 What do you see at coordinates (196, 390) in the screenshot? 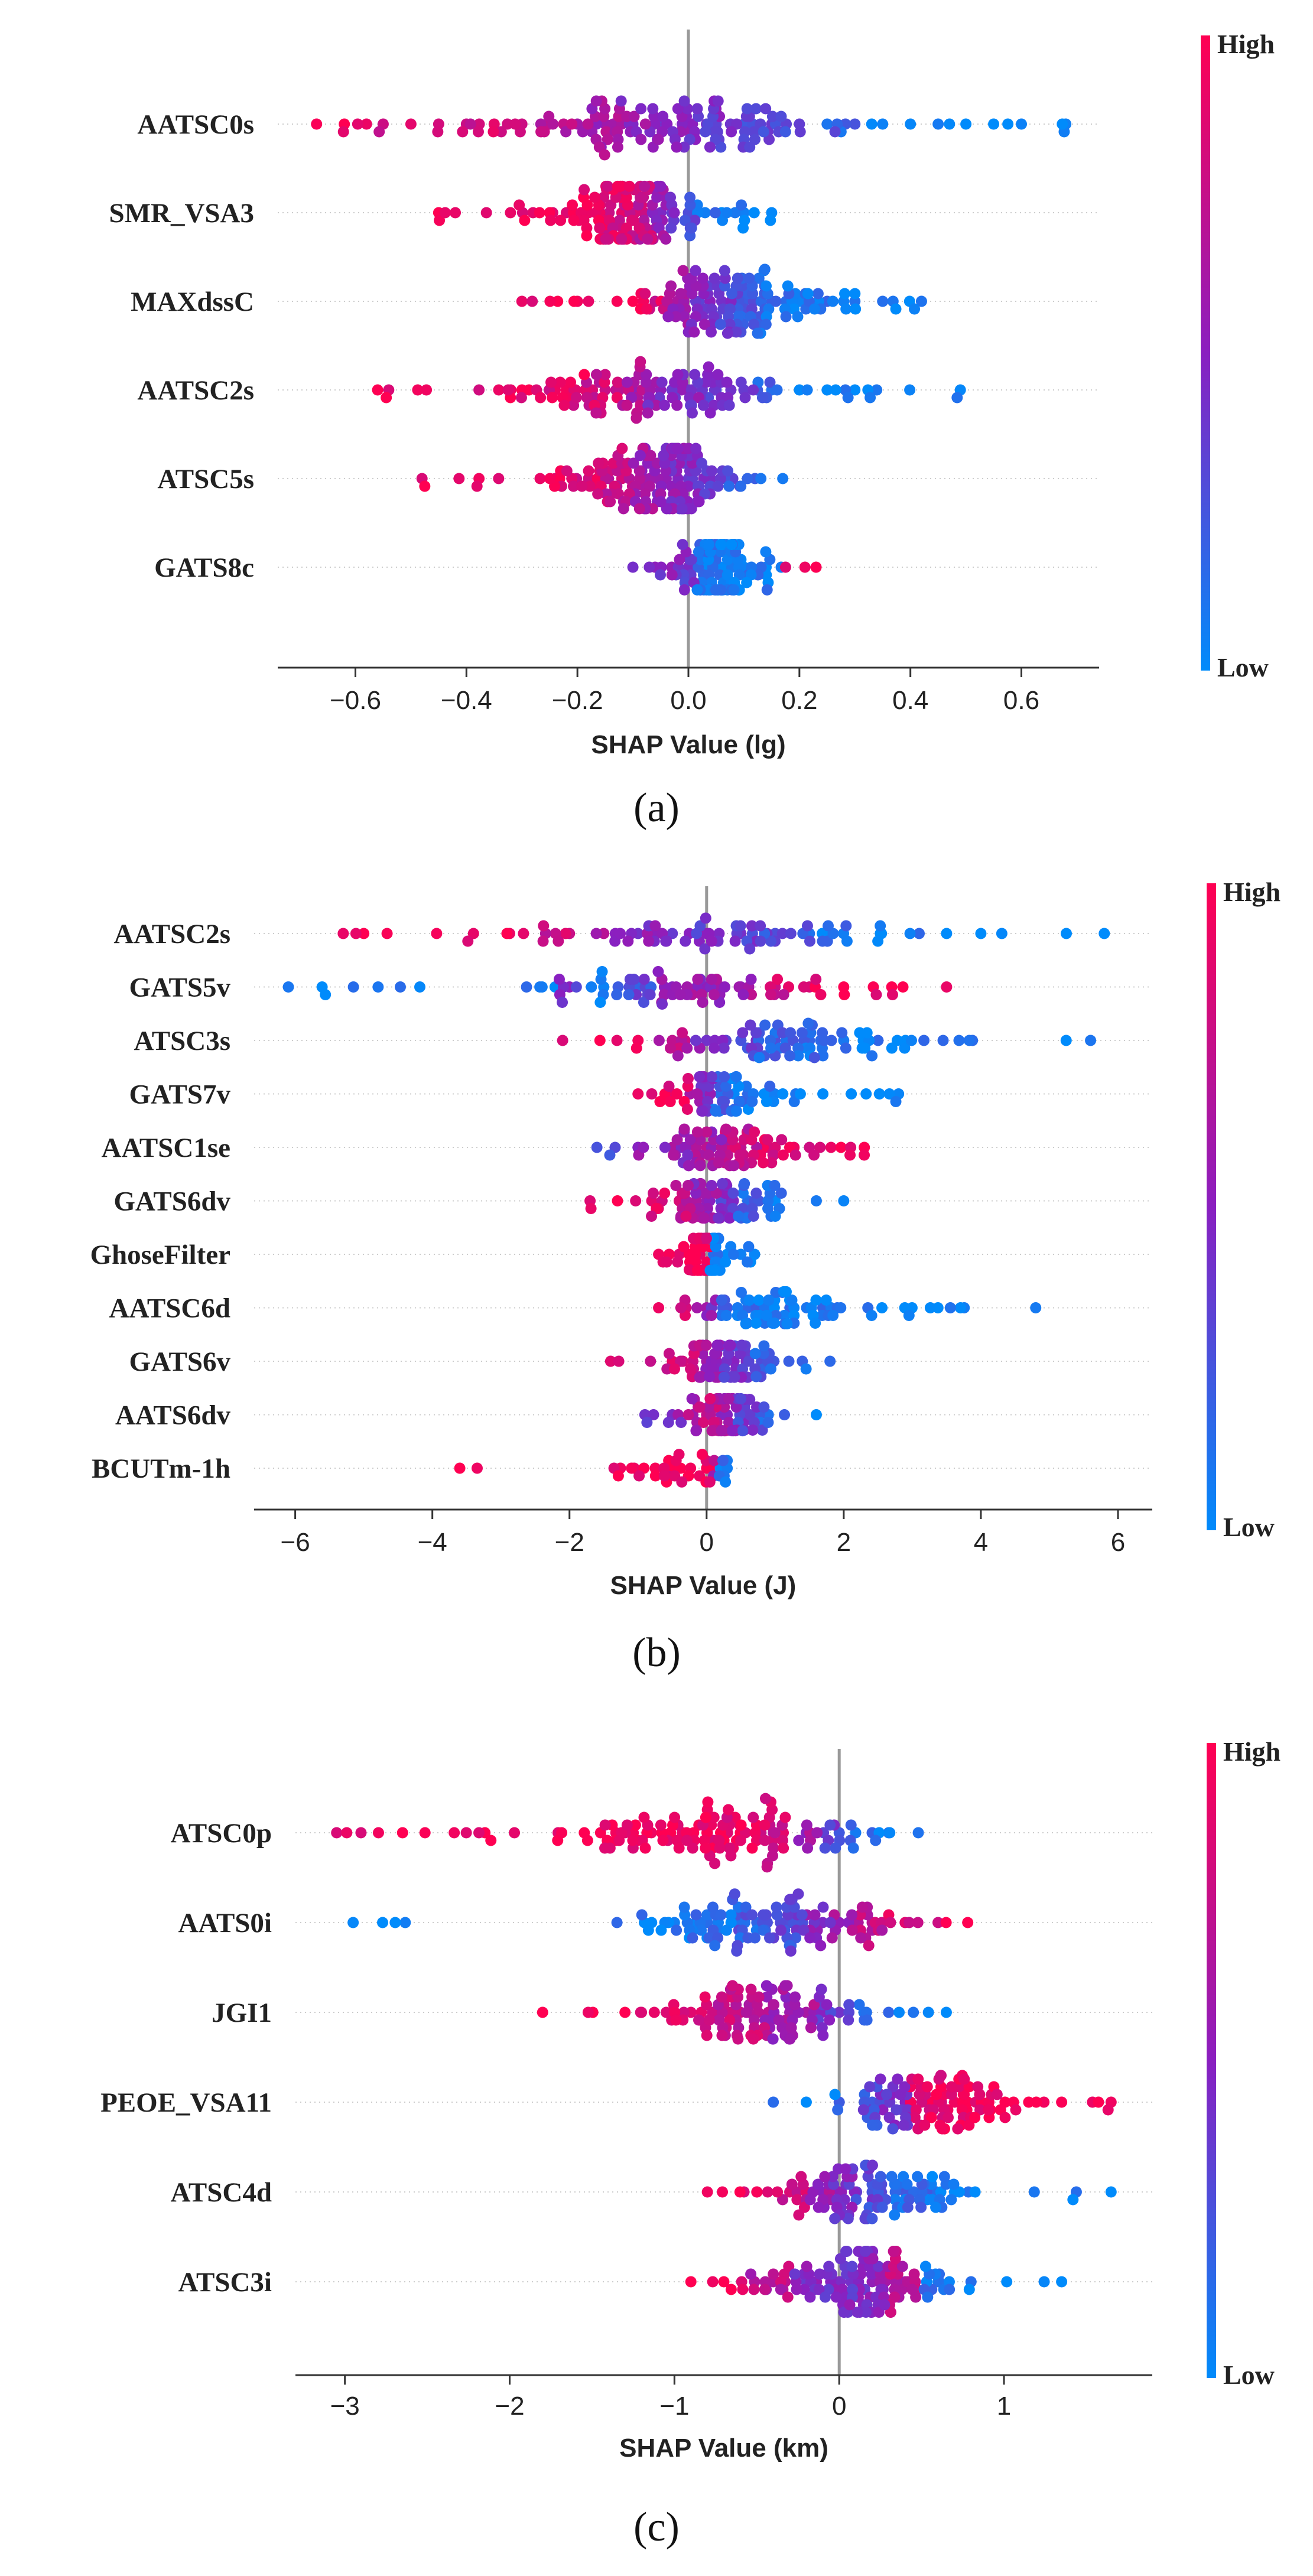
I see `feature-label: AATSC2s` at bounding box center [196, 390].